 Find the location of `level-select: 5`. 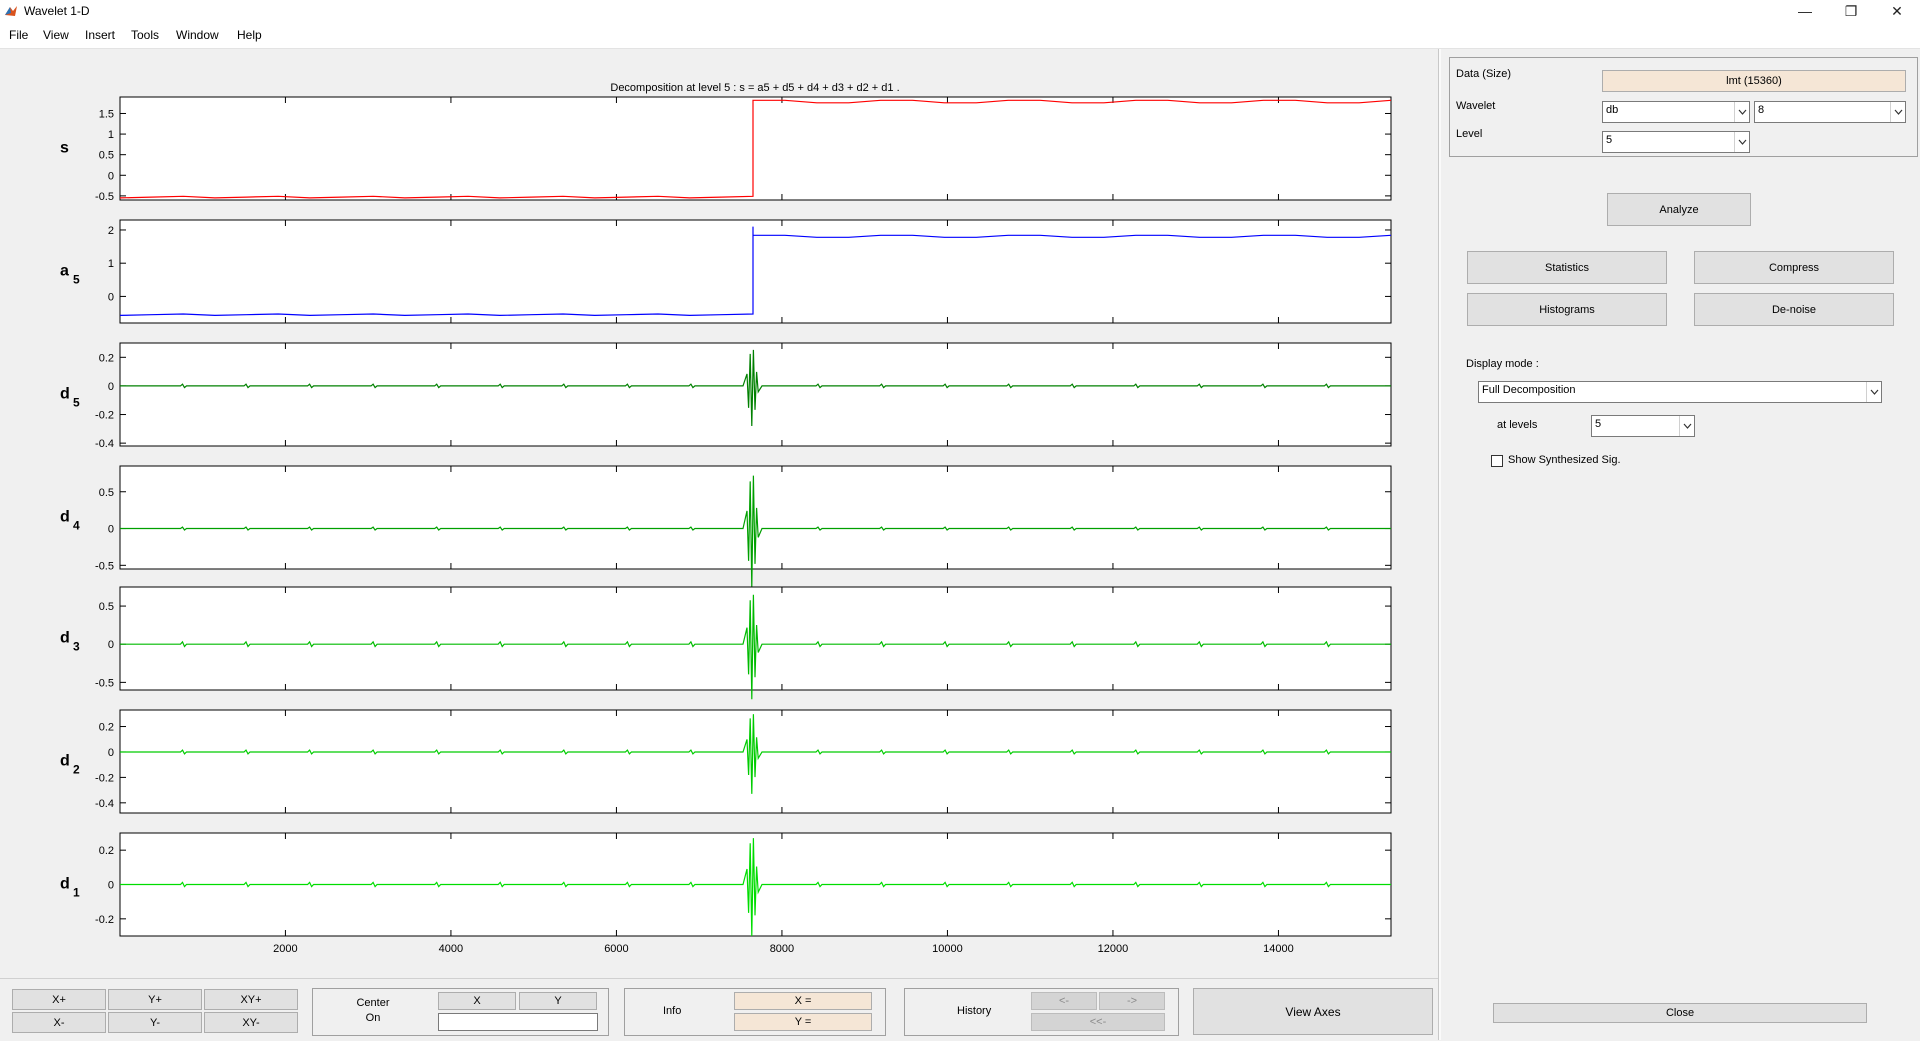

level-select: 5 is located at coordinates (1676, 142).